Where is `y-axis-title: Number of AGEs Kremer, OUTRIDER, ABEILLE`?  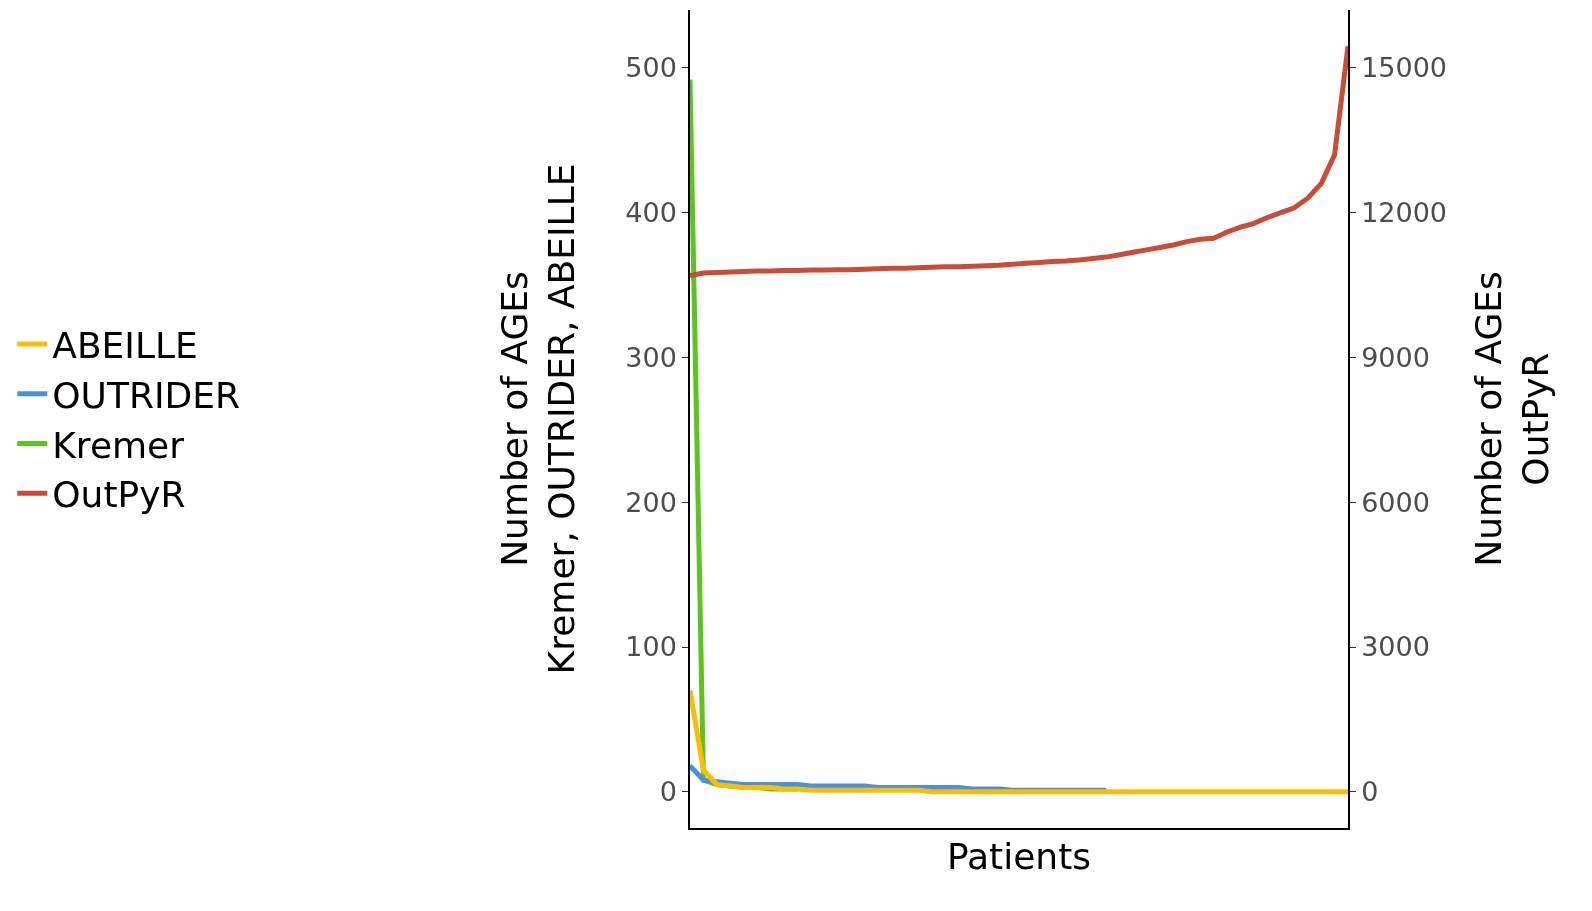
y-axis-title: Number of AGEs Kremer, OUTRIDER, ABEILLE is located at coordinates (537, 419).